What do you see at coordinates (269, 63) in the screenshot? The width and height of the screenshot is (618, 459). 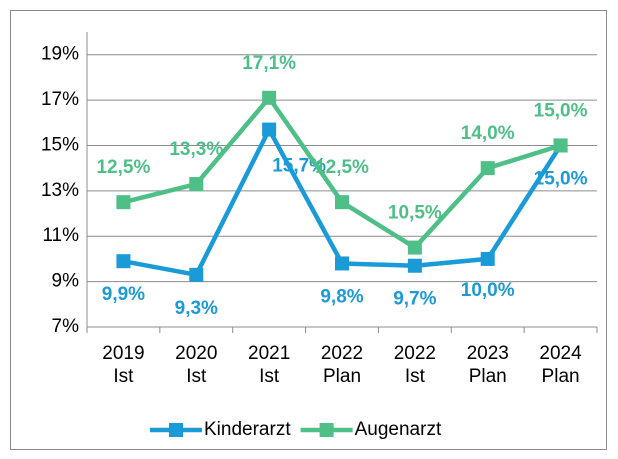 I see `data-label: 17,1%` at bounding box center [269, 63].